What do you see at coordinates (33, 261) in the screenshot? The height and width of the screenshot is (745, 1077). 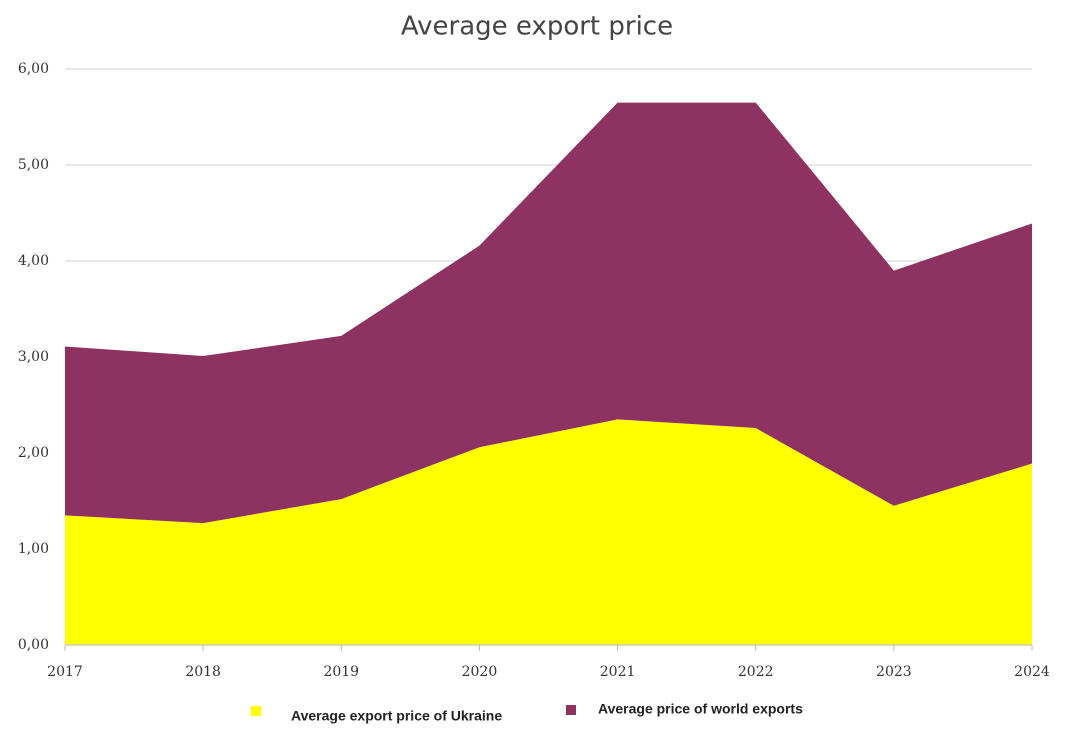 I see `y-tick-label: 4,00` at bounding box center [33, 261].